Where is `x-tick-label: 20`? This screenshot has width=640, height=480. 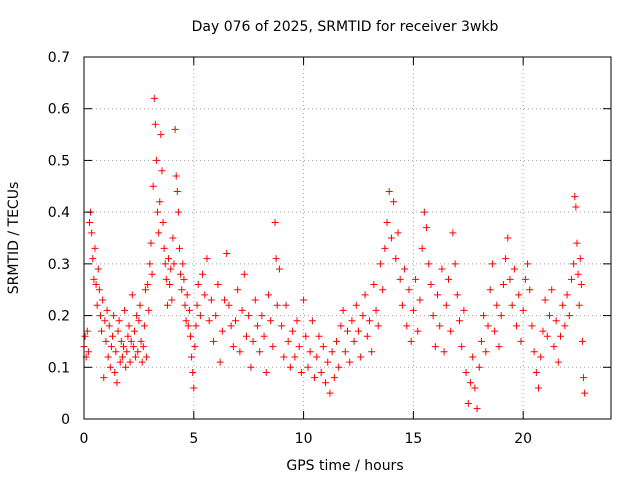
x-tick-label: 20 is located at coordinates (523, 439).